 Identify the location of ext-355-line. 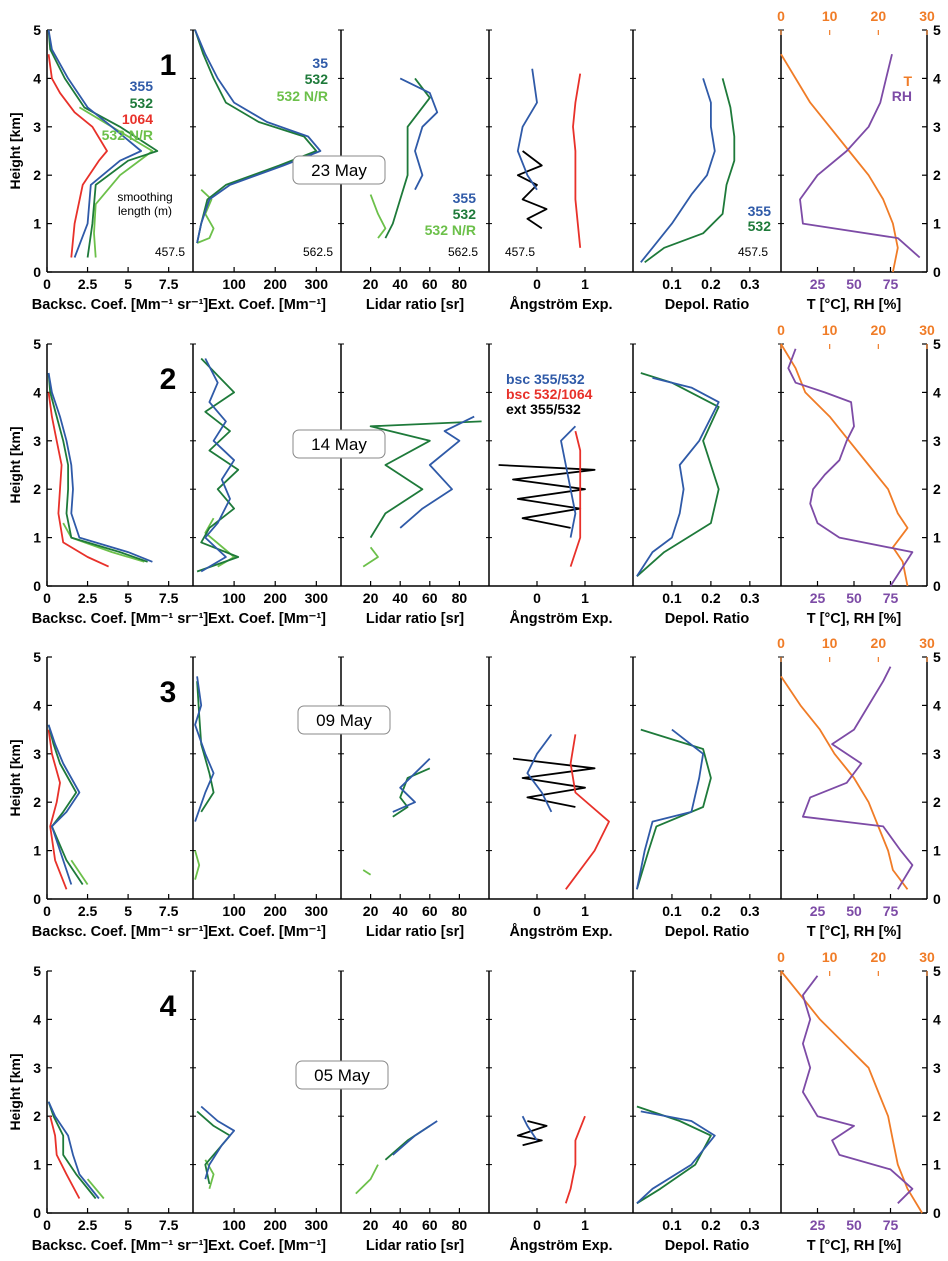
(217, 465).